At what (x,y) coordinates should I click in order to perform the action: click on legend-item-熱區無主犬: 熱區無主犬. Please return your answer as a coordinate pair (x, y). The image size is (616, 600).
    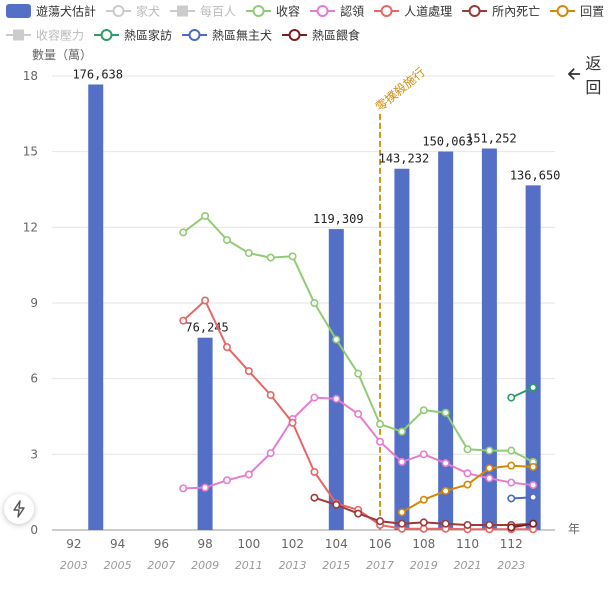
    Looking at the image, I should click on (227, 35).